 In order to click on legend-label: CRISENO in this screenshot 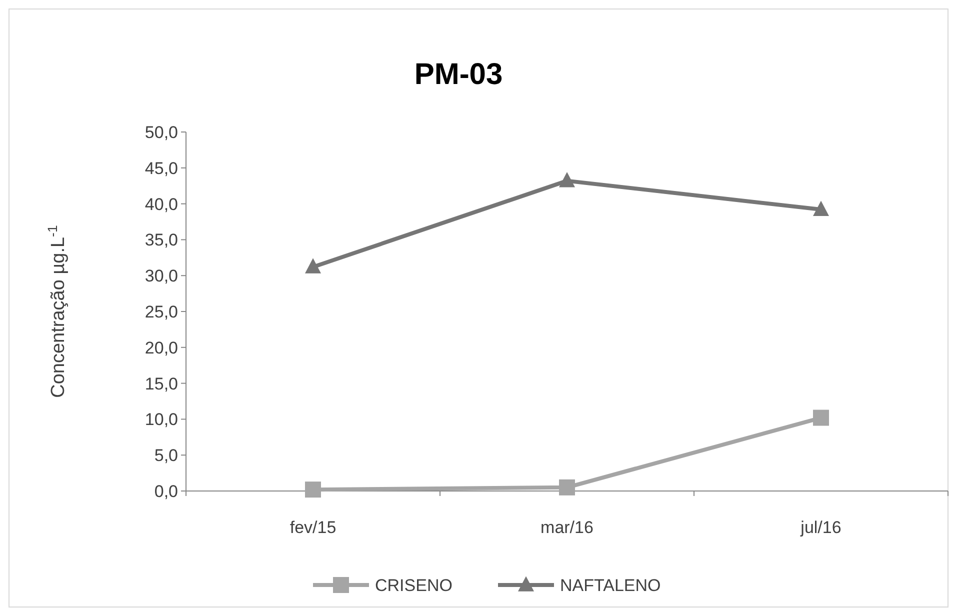, I will do `click(413, 585)`.